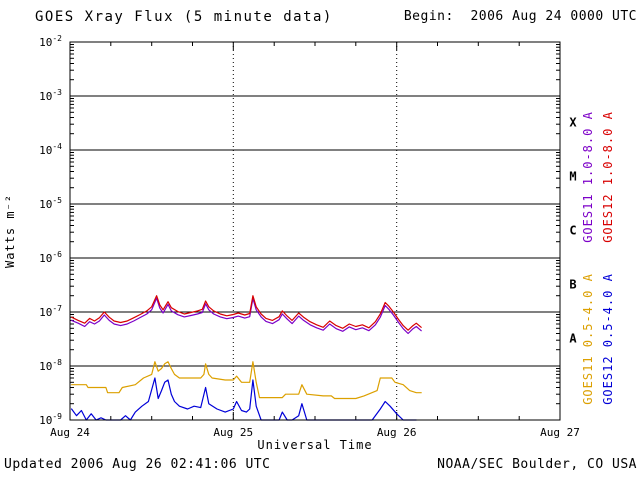 The width and height of the screenshot is (640, 480). What do you see at coordinates (314, 445) in the screenshot?
I see `x-axis-title: Universal Time` at bounding box center [314, 445].